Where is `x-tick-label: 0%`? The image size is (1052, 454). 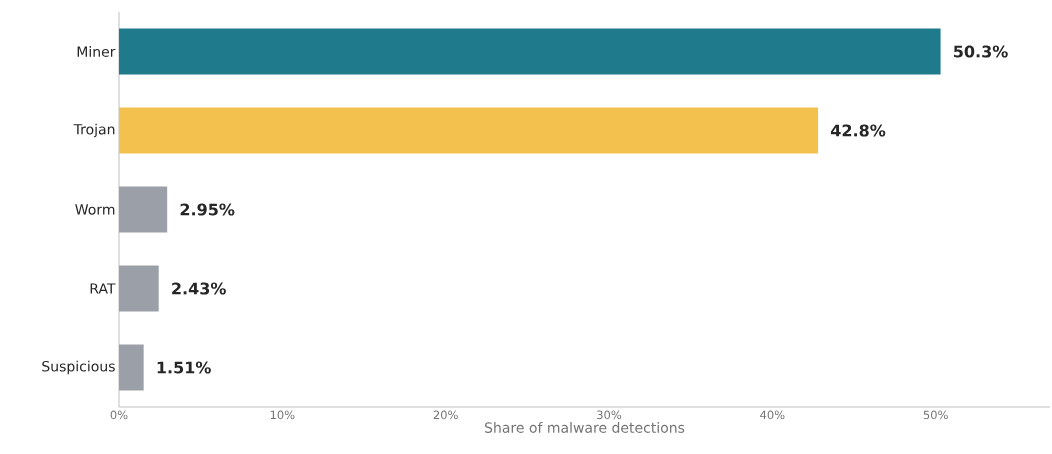 x-tick-label: 0% is located at coordinates (119, 415).